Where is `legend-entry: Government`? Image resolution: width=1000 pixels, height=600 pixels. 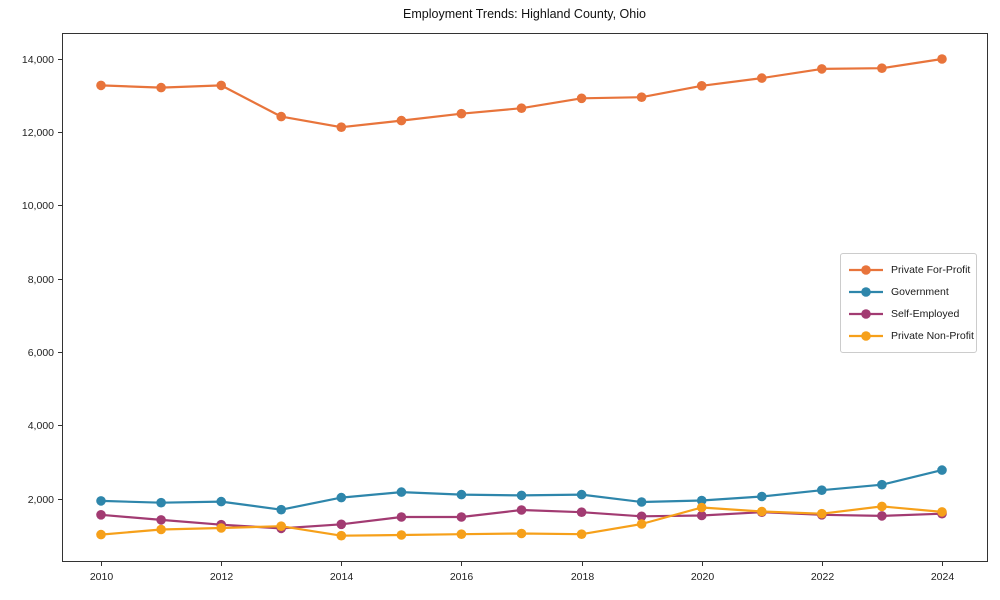
legend-entry: Government is located at coordinates (908, 292).